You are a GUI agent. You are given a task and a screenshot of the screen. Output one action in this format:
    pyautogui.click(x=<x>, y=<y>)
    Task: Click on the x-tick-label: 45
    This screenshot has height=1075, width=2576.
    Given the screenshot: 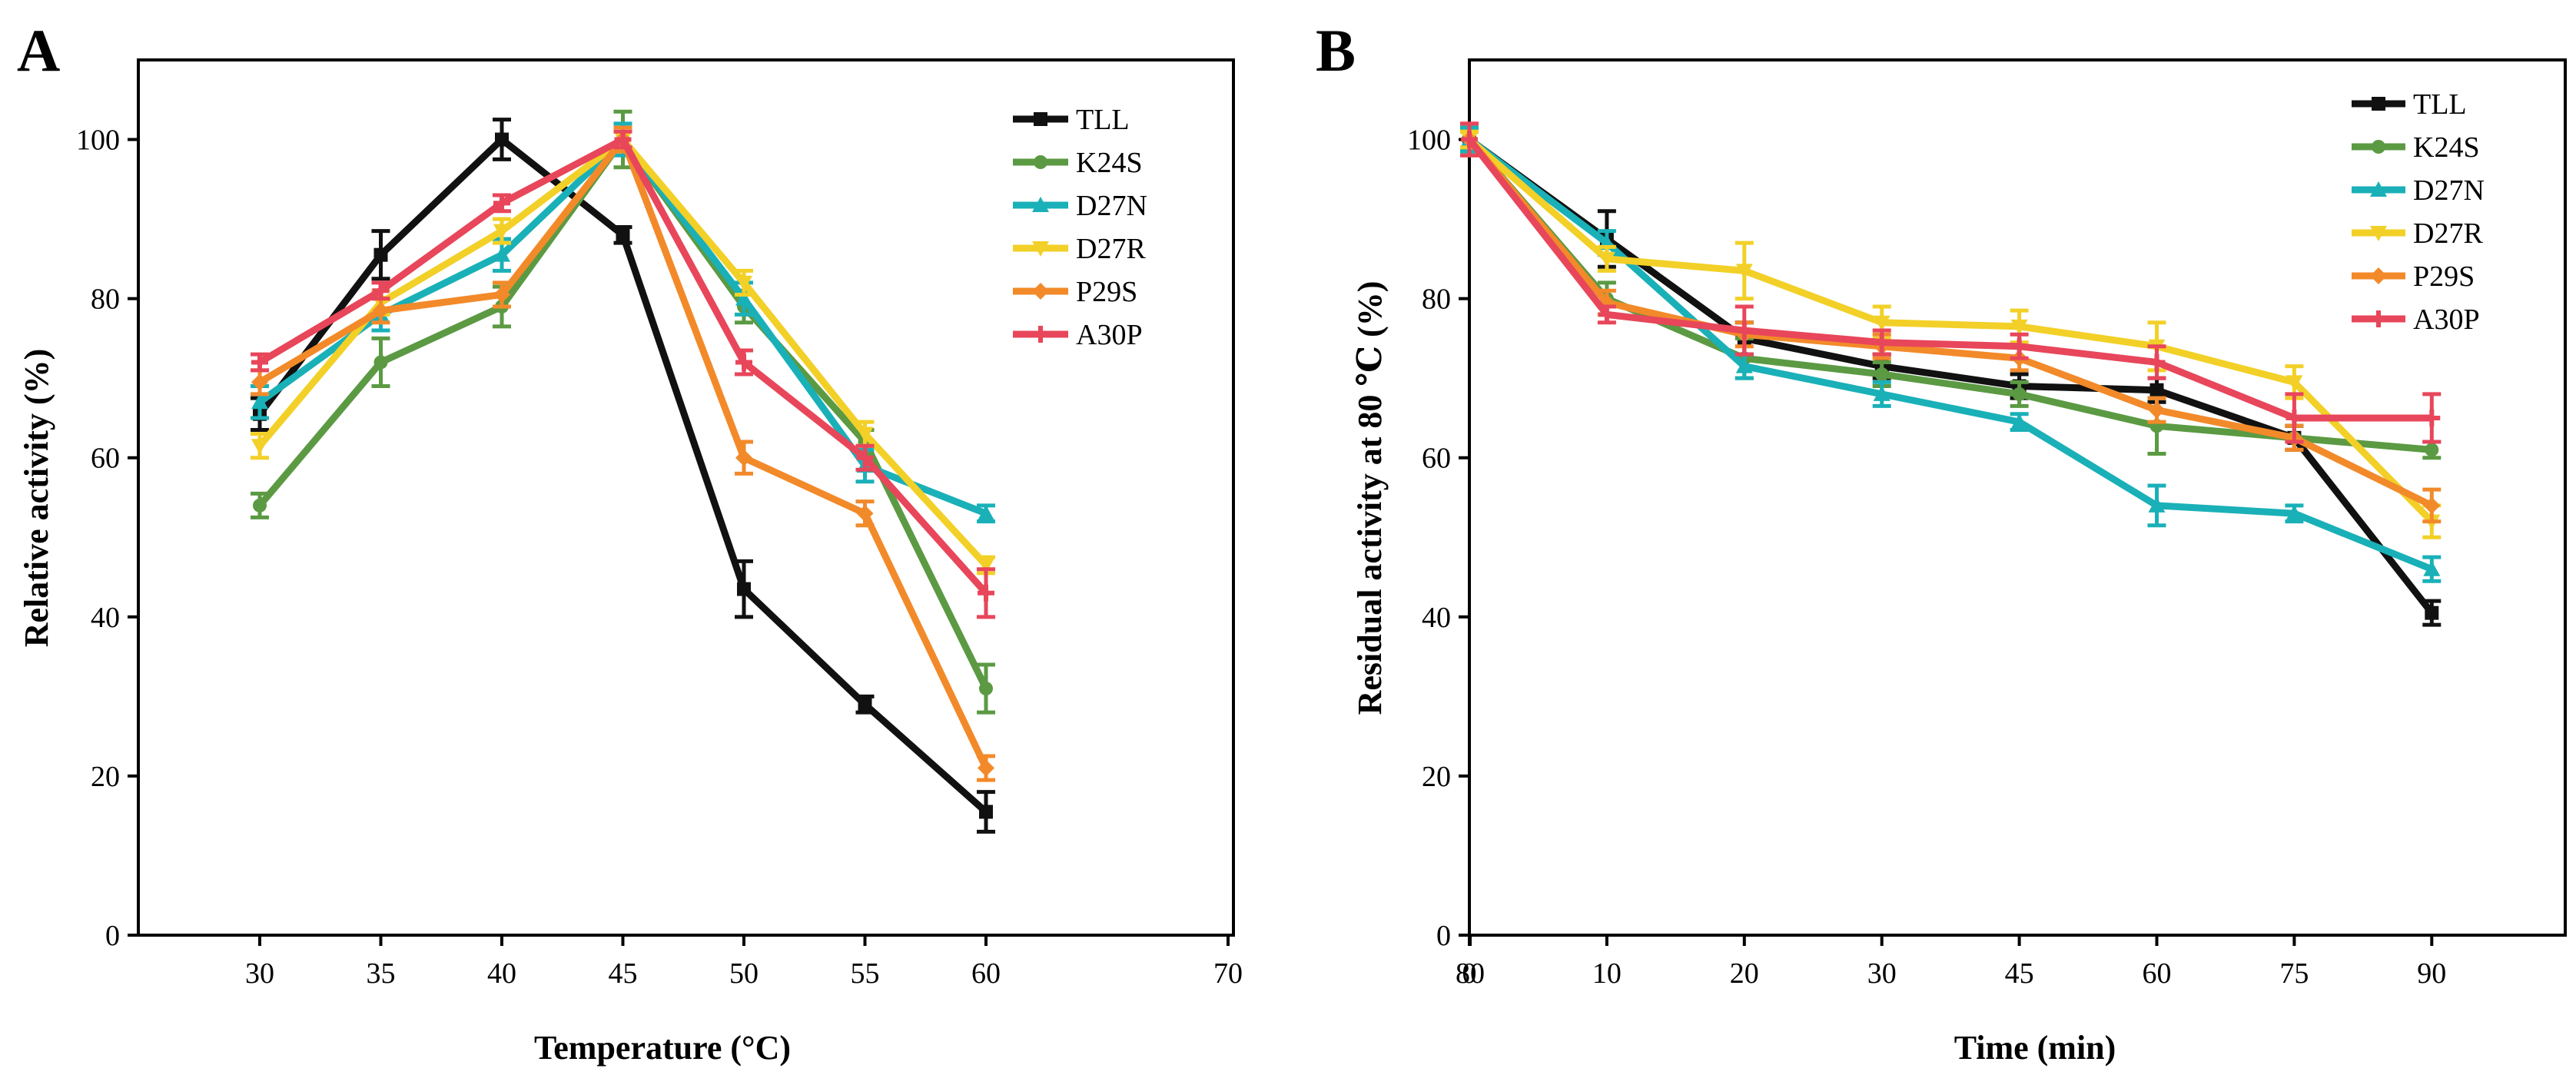 What is the action you would take?
    pyautogui.click(x=2019, y=973)
    